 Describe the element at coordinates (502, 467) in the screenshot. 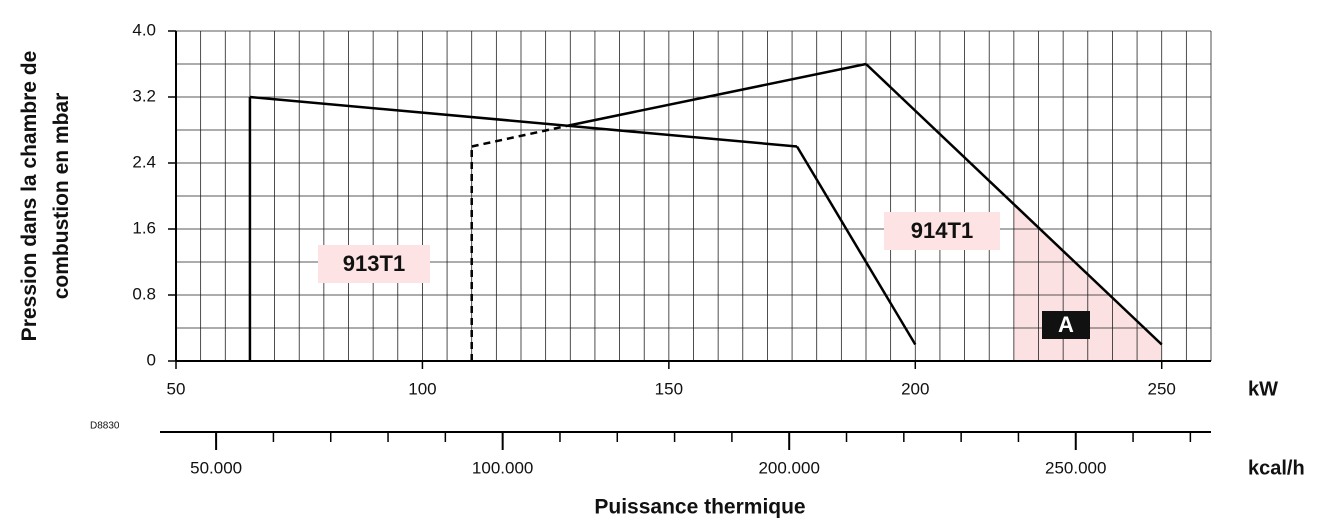

I see `x2-tick-label: 100.000` at that location.